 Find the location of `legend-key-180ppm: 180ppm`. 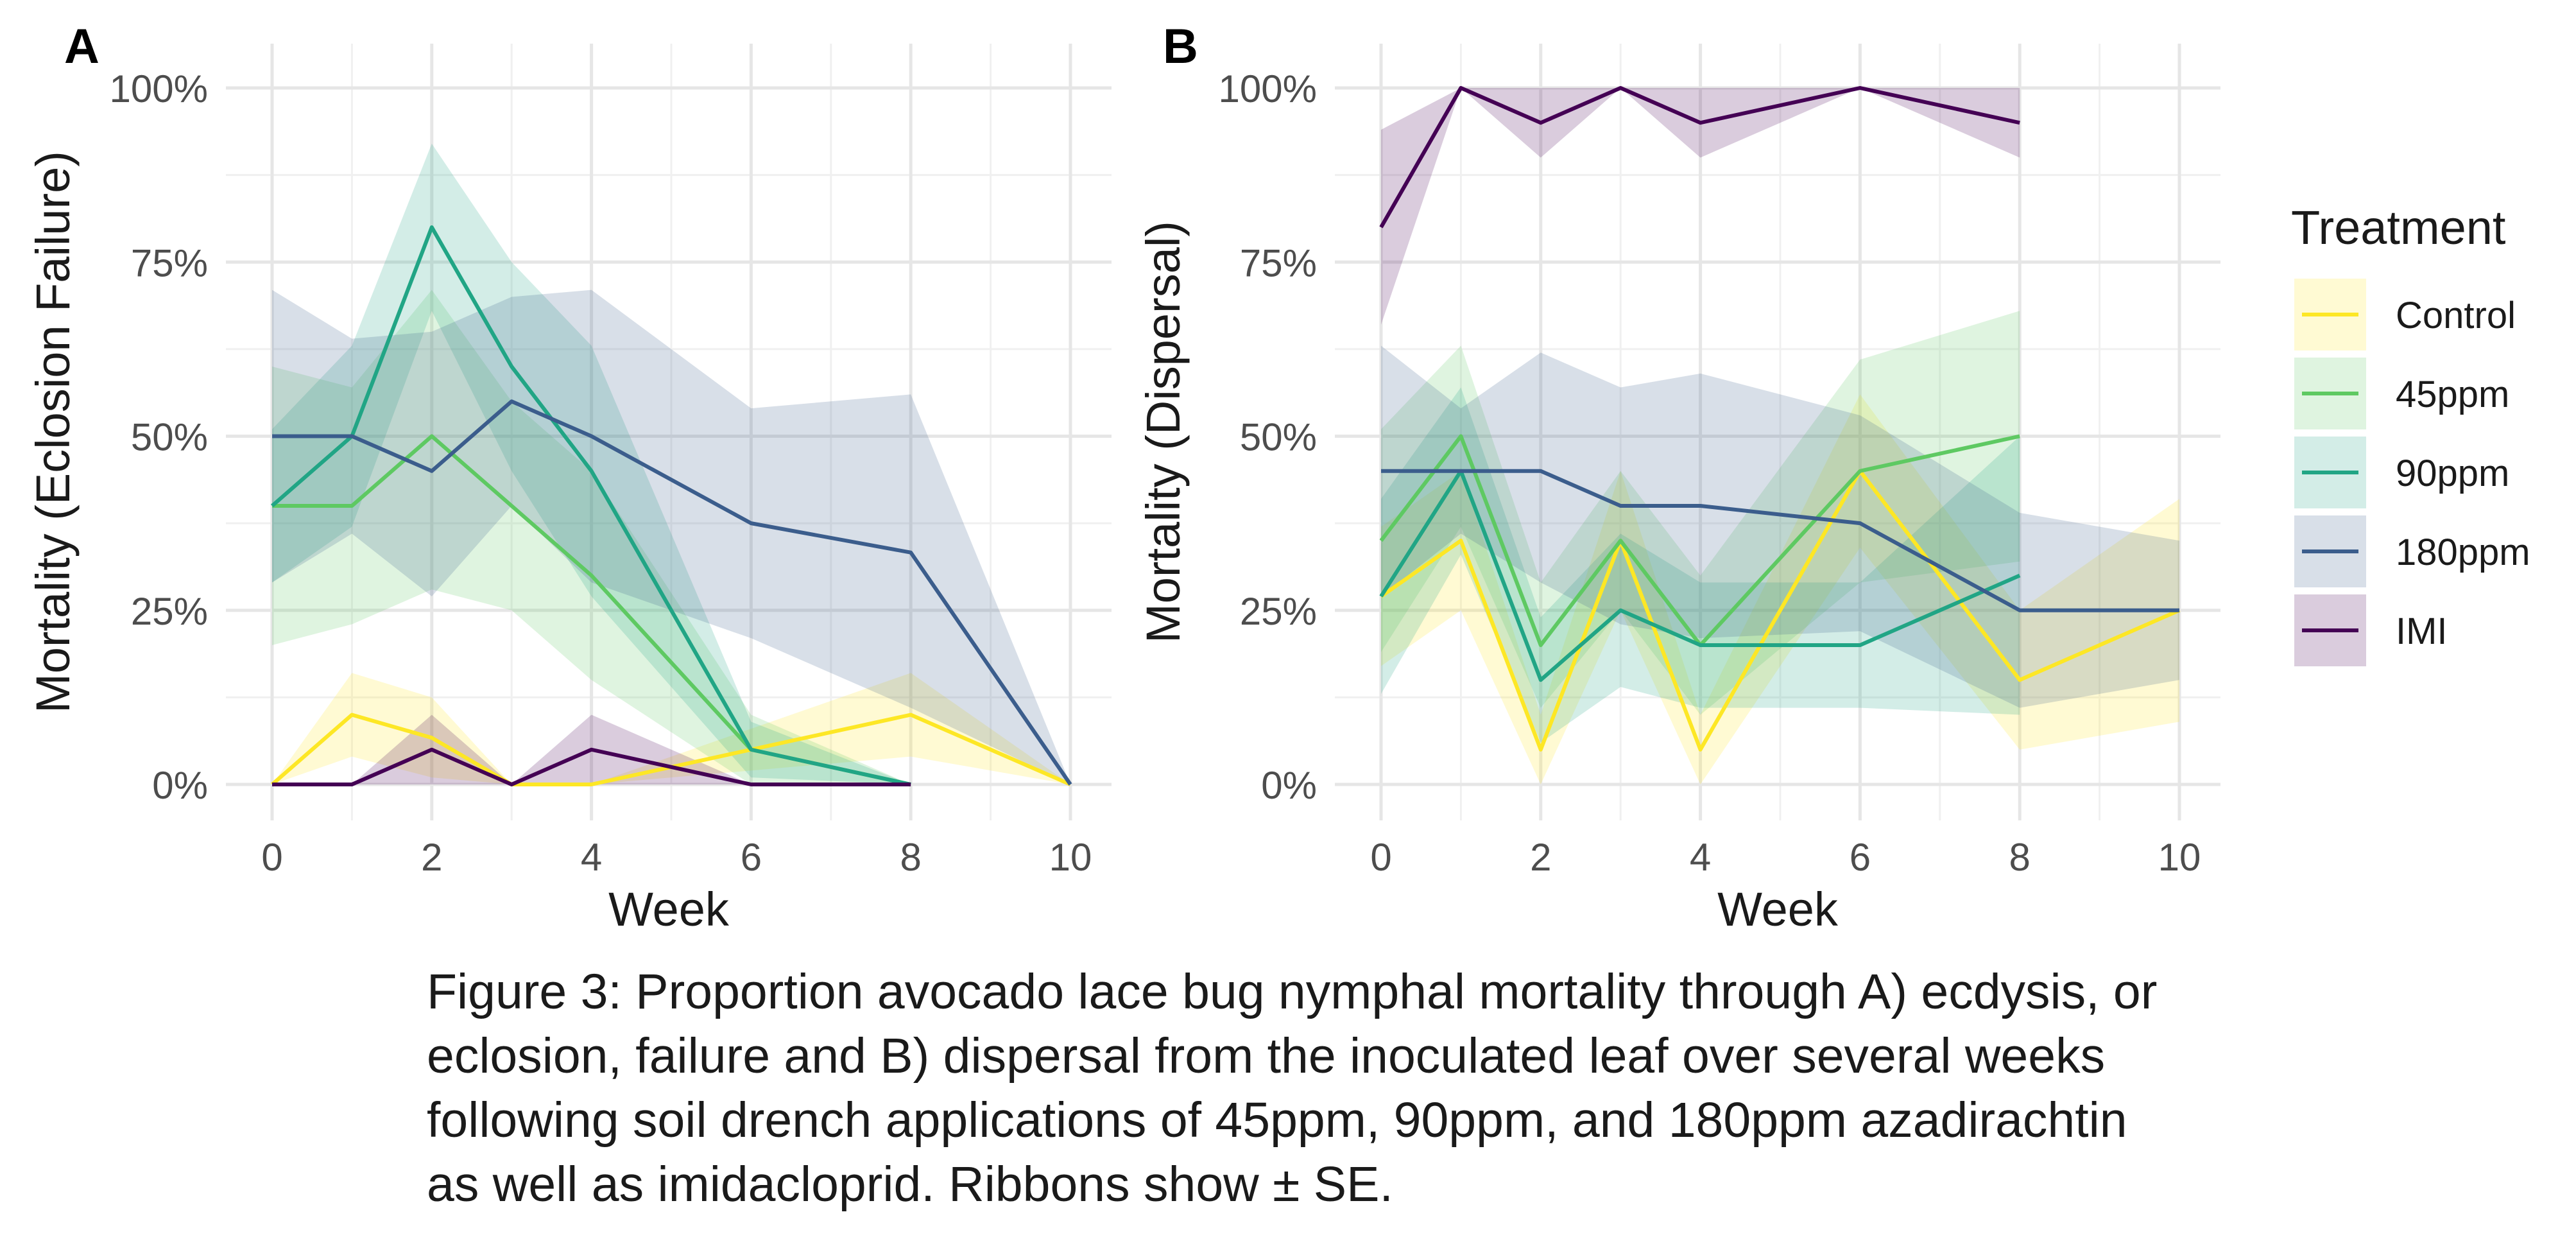

legend-key-180ppm: 180ppm is located at coordinates (2412, 551).